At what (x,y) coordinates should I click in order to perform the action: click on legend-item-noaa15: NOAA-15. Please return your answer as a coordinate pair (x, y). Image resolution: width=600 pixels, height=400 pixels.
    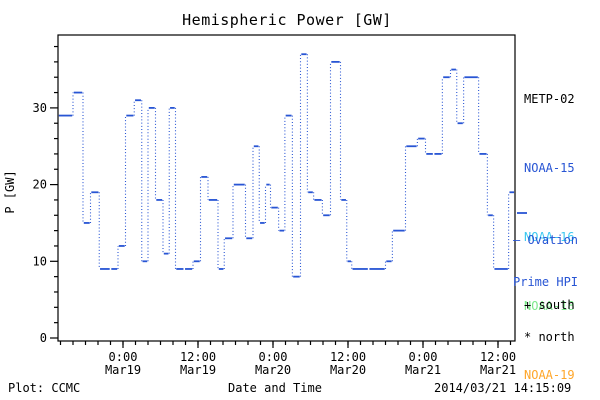
    Looking at the image, I should click on (549, 168).